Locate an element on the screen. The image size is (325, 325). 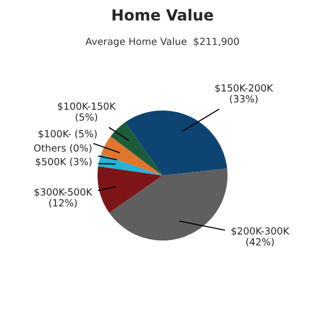
data-label: (5%) is located at coordinates (87, 117).